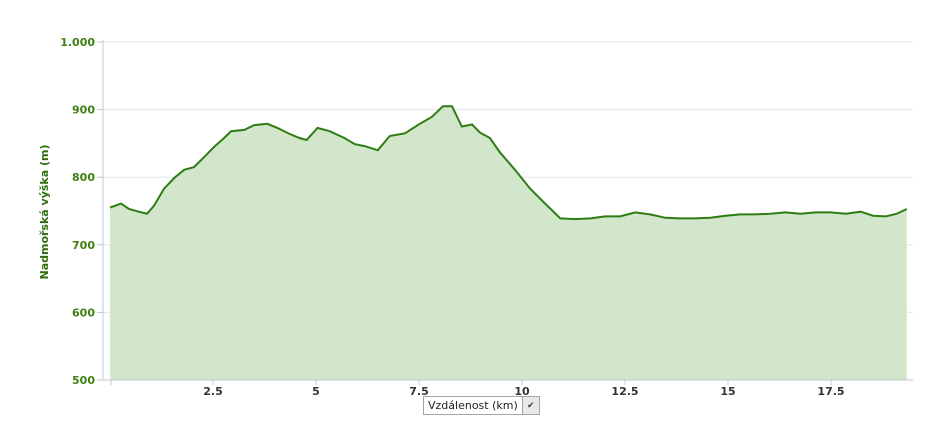  I want to click on y-axis-label: Nadmořská výška (m), so click(44, 211).